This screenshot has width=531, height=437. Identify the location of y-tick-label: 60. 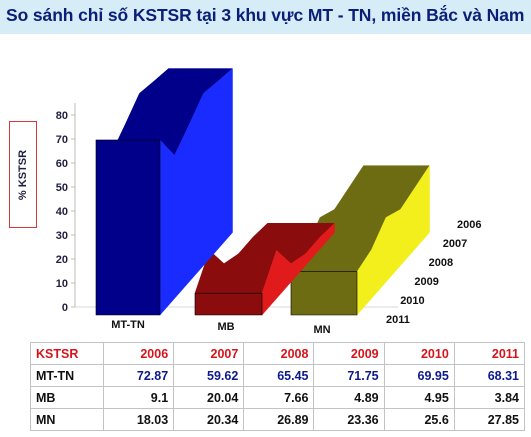
(62, 164).